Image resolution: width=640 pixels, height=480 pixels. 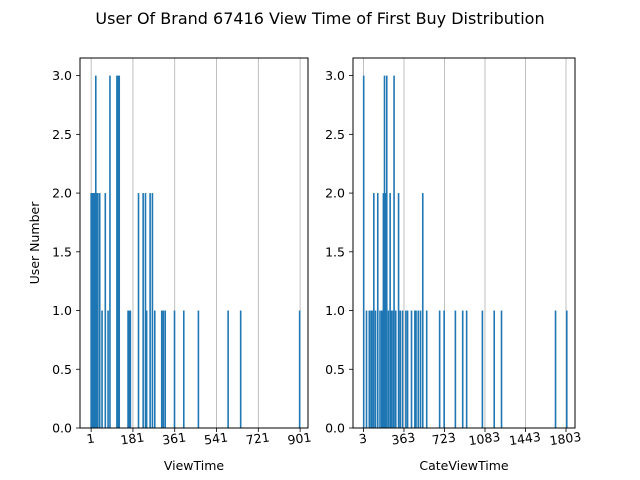 What do you see at coordinates (464, 465) in the screenshot?
I see `right-x-axis-label: CateViewTime` at bounding box center [464, 465].